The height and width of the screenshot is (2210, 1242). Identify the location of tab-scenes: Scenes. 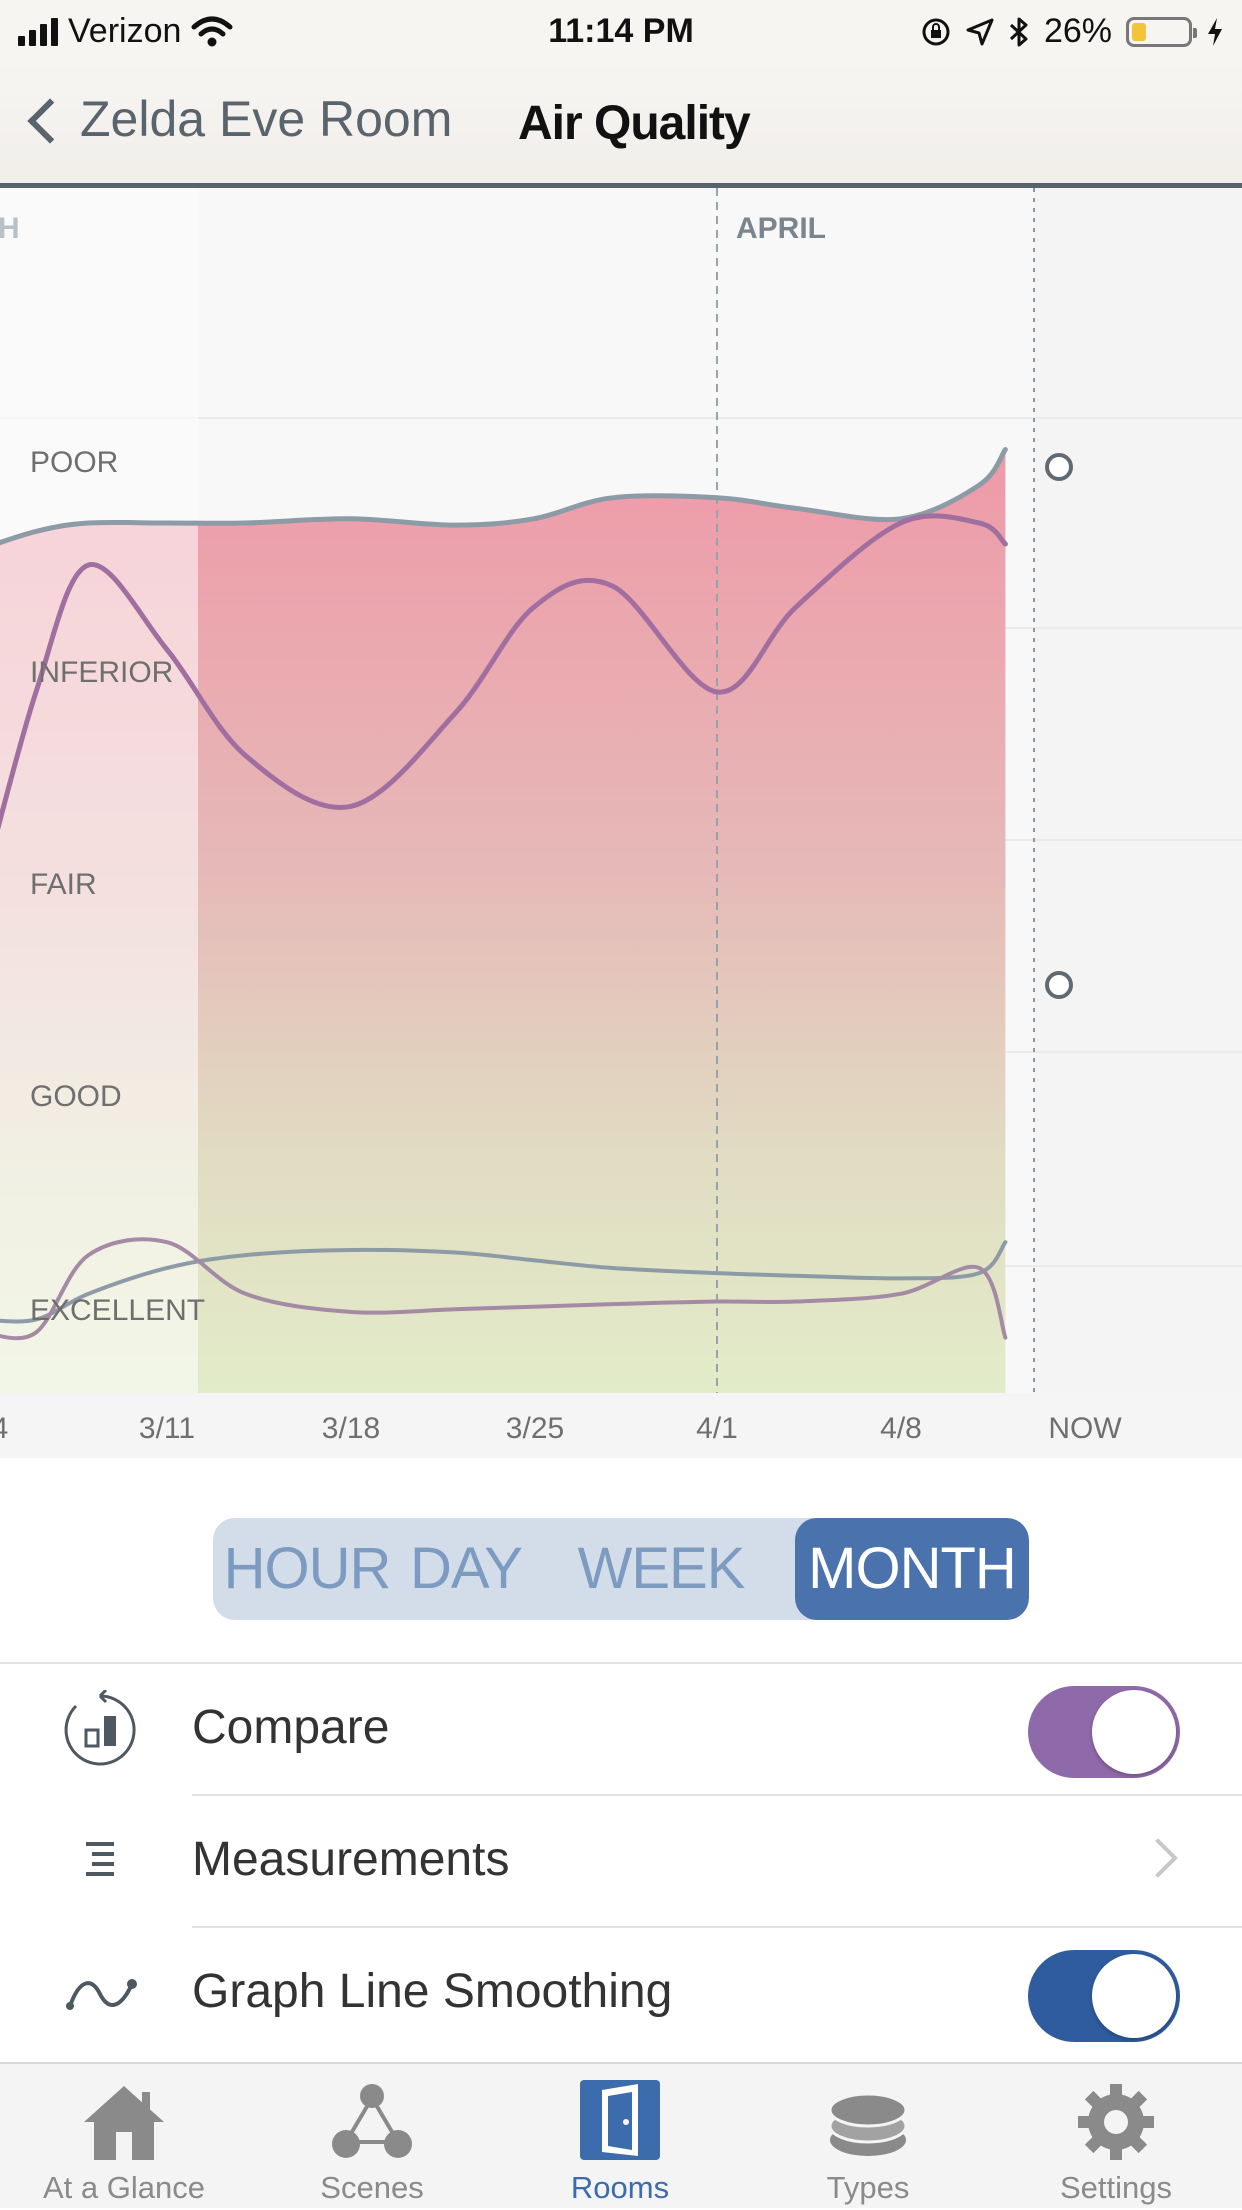
(372, 2137).